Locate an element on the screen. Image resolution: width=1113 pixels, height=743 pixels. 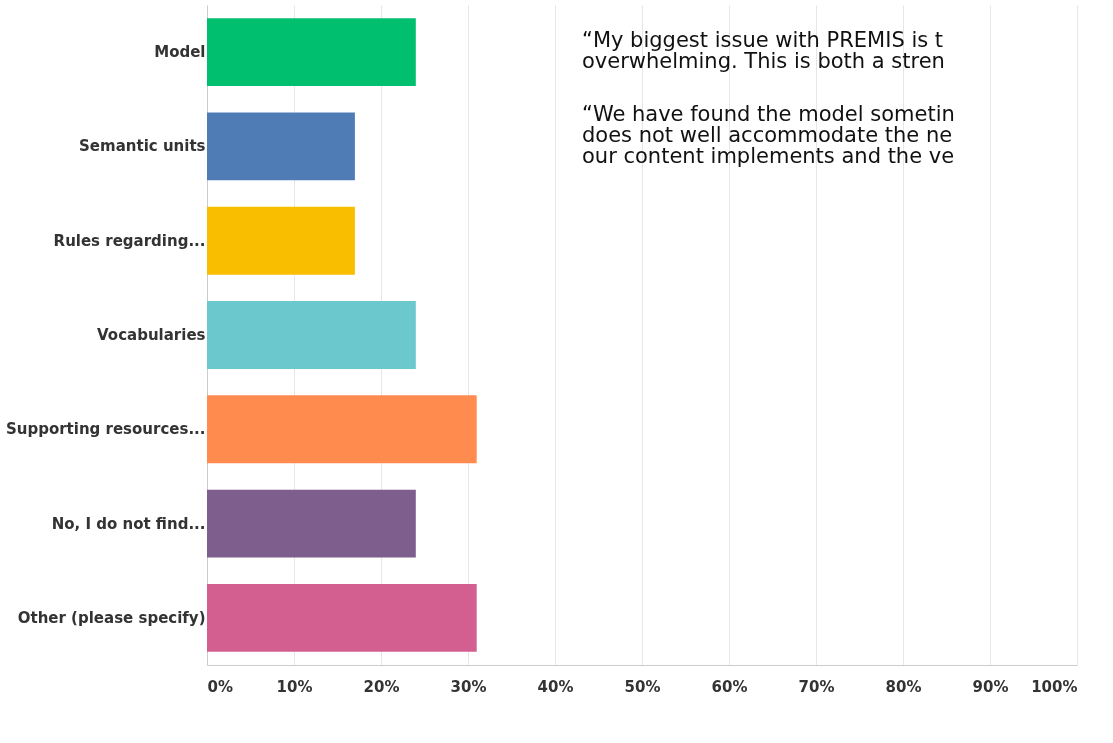
y-tick-label: Other (please specify) is located at coordinates (111, 617).